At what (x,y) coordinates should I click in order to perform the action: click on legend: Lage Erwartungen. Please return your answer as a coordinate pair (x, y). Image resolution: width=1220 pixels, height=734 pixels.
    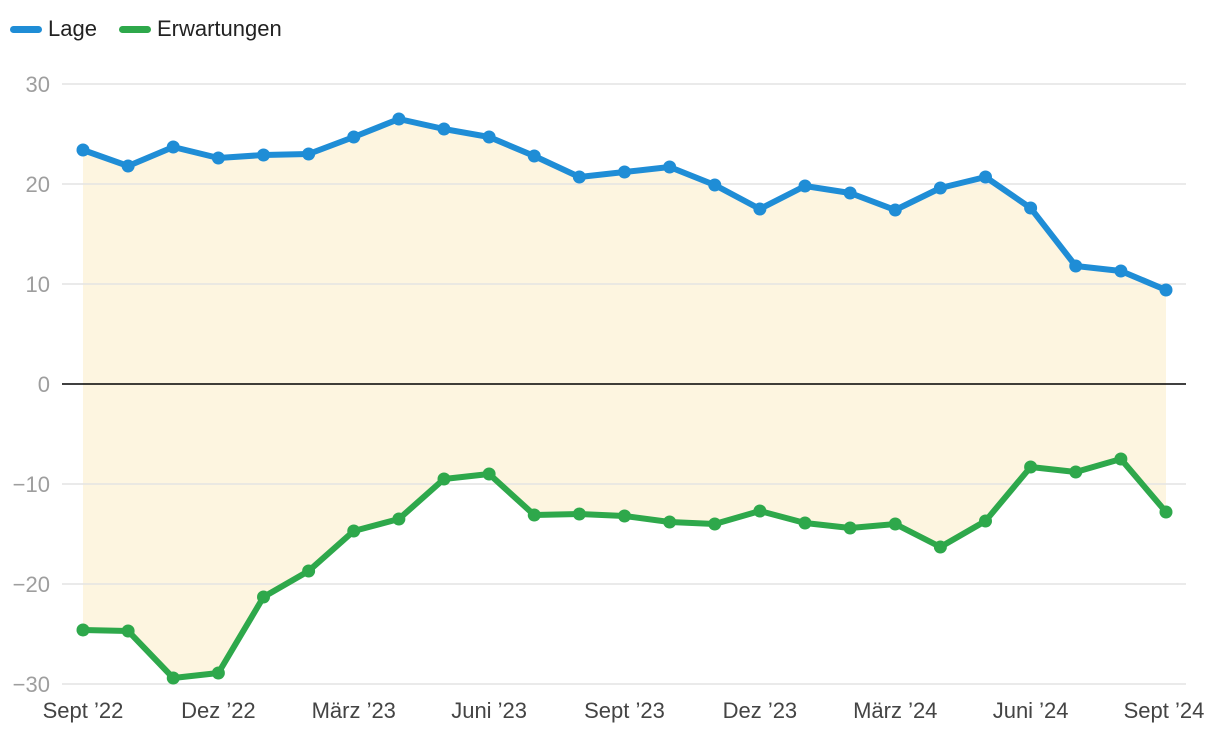
    Looking at the image, I should click on (146, 29).